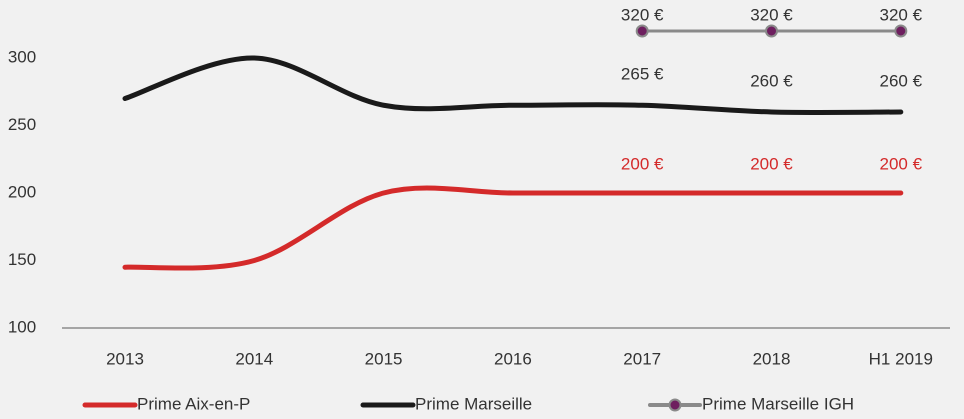 This screenshot has height=419, width=964. I want to click on x-tick-label: 2015, so click(384, 358).